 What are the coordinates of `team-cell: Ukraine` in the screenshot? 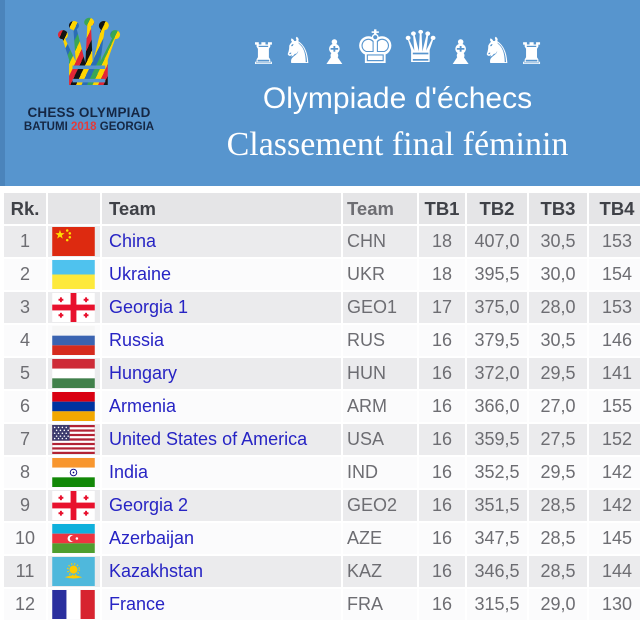 It's located at (221, 274).